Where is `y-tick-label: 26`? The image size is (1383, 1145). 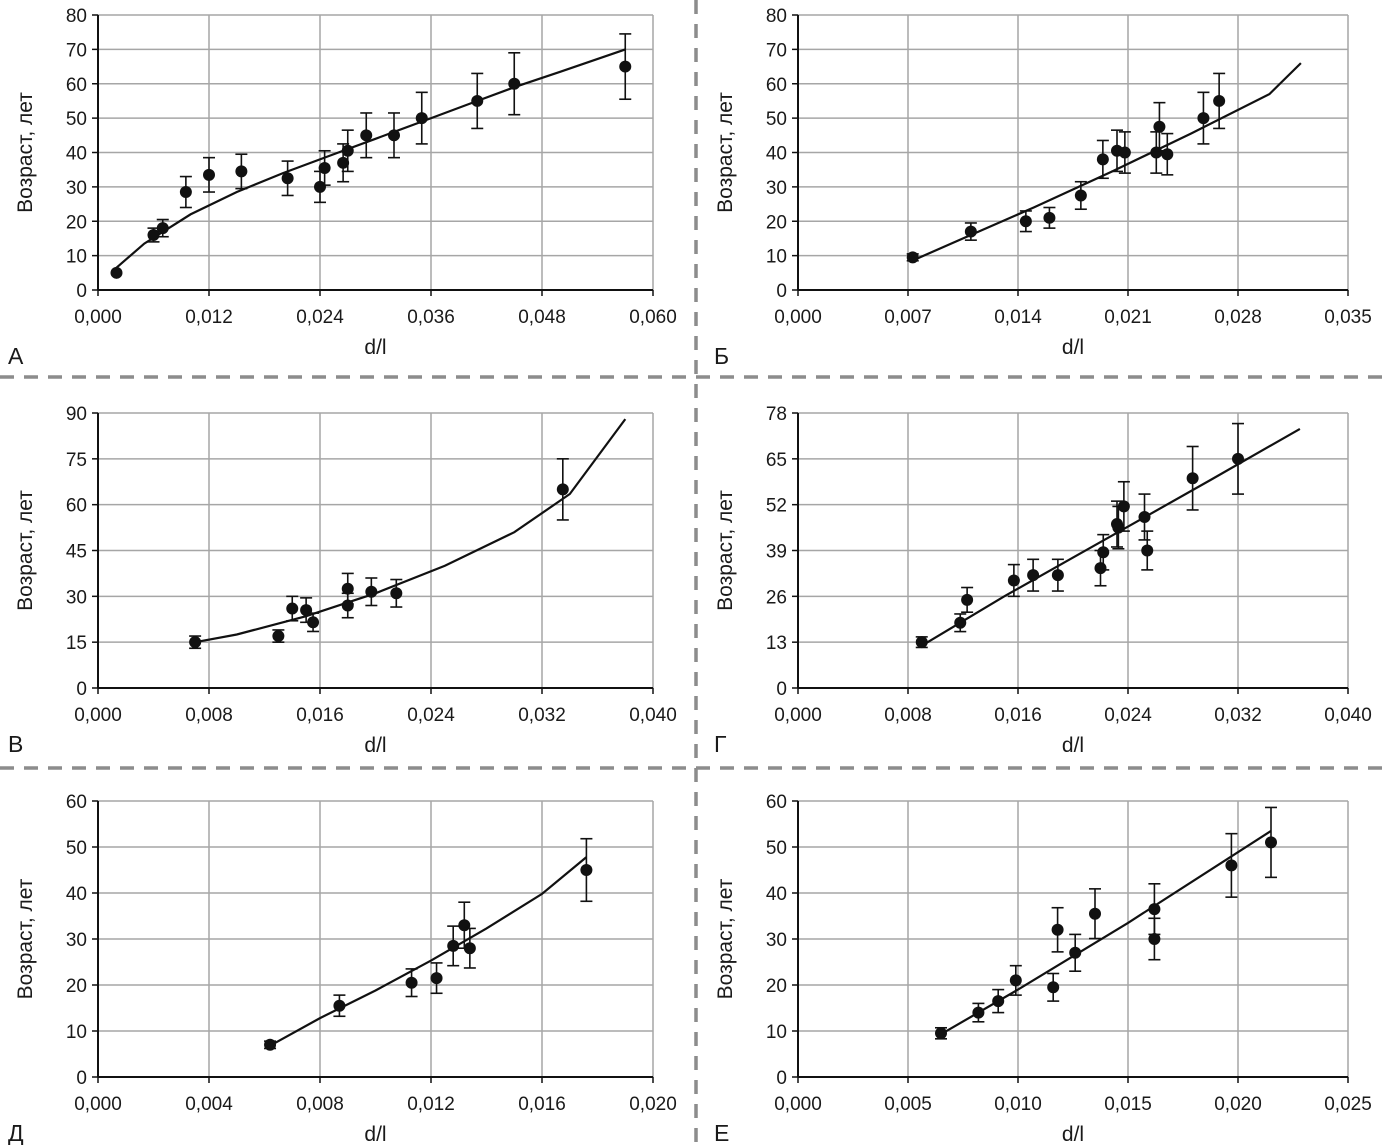 y-tick-label: 26 is located at coordinates (776, 597).